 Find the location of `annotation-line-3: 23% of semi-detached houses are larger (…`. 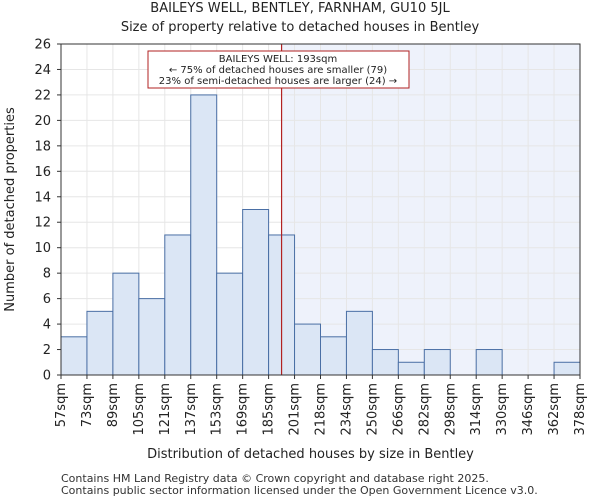

annotation-line-3: 23% of semi-detached houses are larger (… is located at coordinates (278, 81).